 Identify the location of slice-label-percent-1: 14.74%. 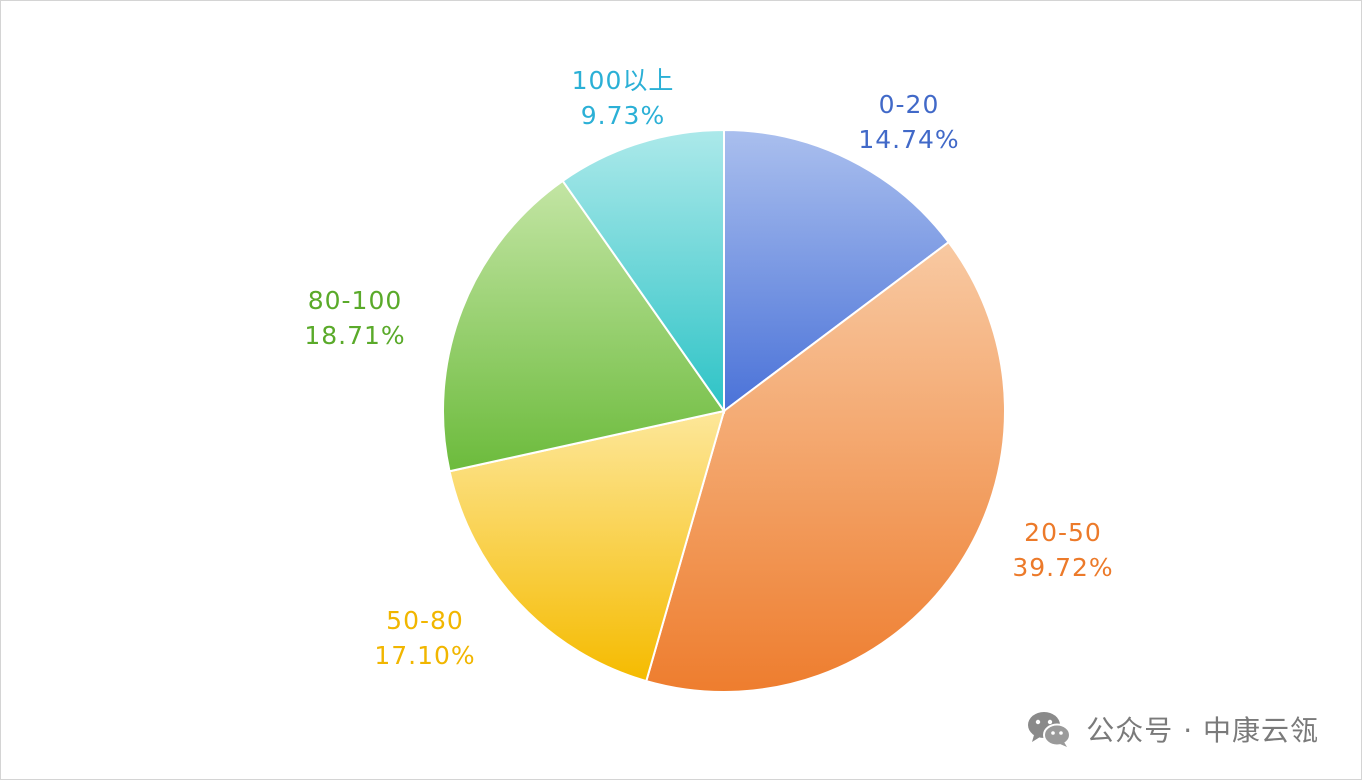
(908, 139).